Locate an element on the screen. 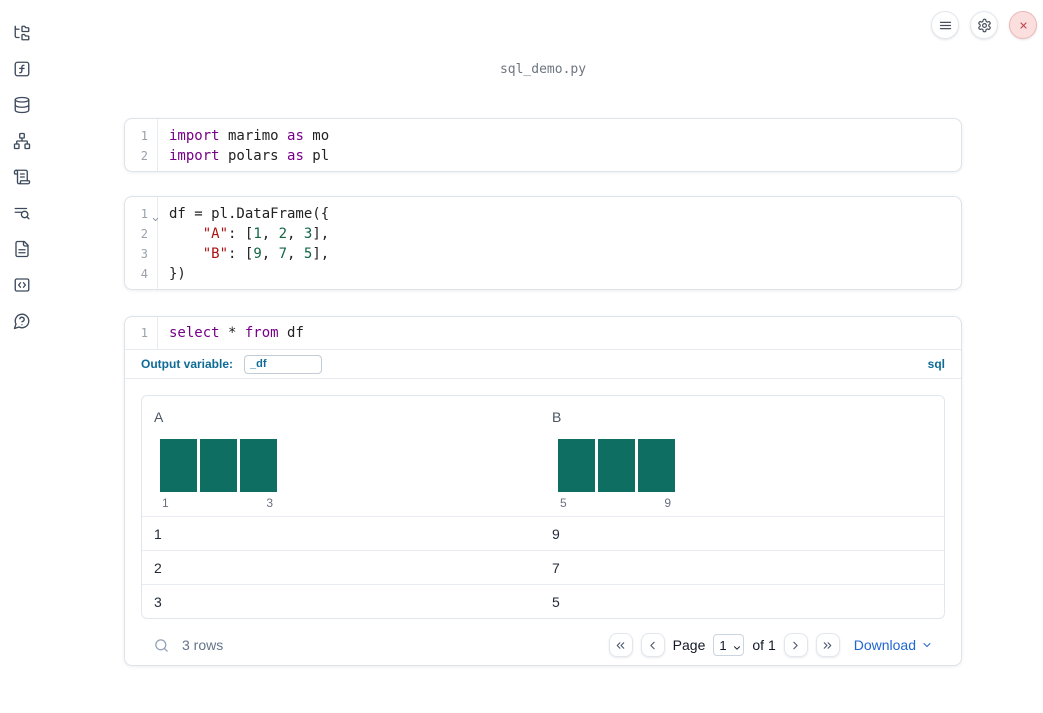 The height and width of the screenshot is (713, 1043). hist-min-label: 5 is located at coordinates (563, 503).